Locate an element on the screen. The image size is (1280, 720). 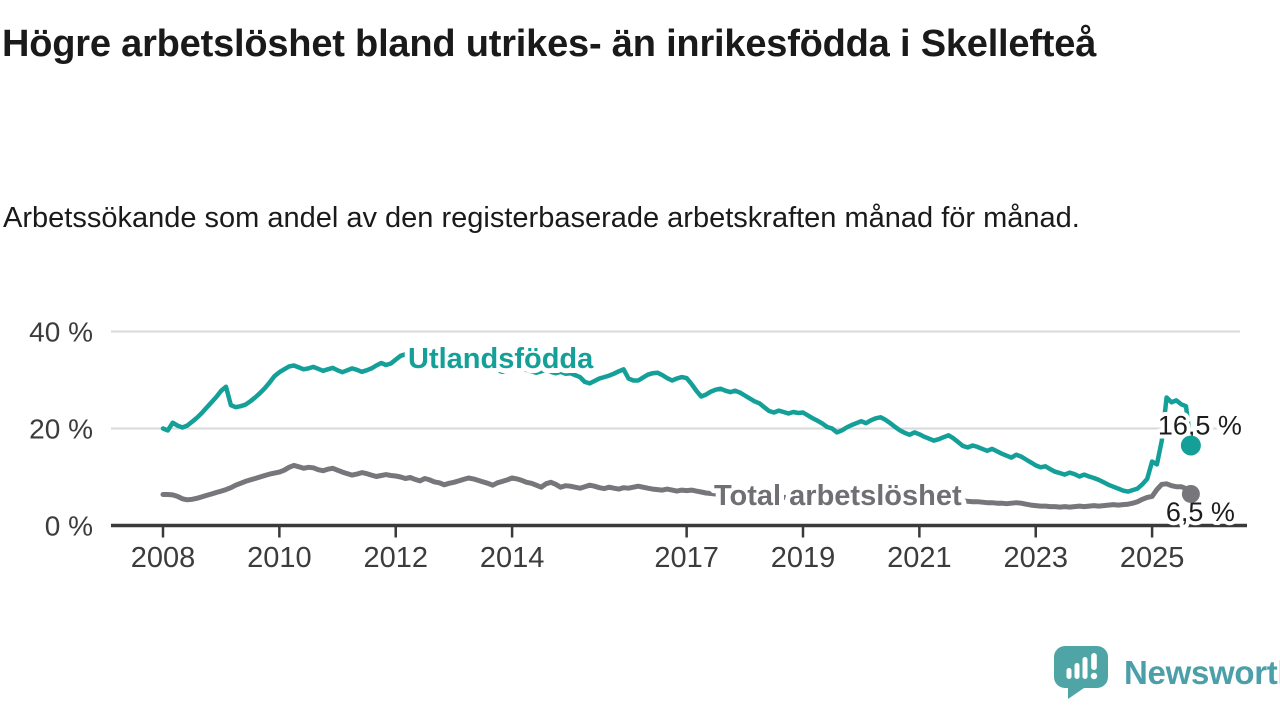
latest-point-dot-utlandsfodda is located at coordinates (1190, 445).